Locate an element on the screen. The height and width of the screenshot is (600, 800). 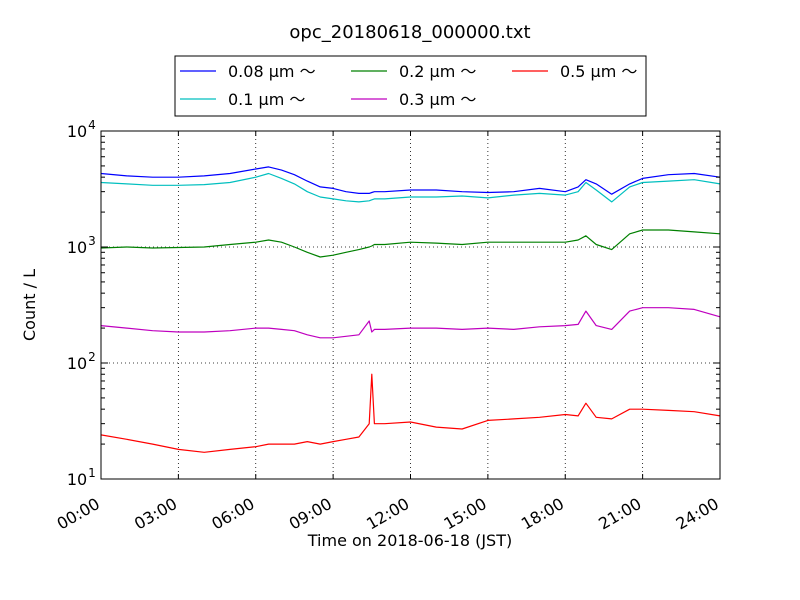
legend-box is located at coordinates (410, 86).